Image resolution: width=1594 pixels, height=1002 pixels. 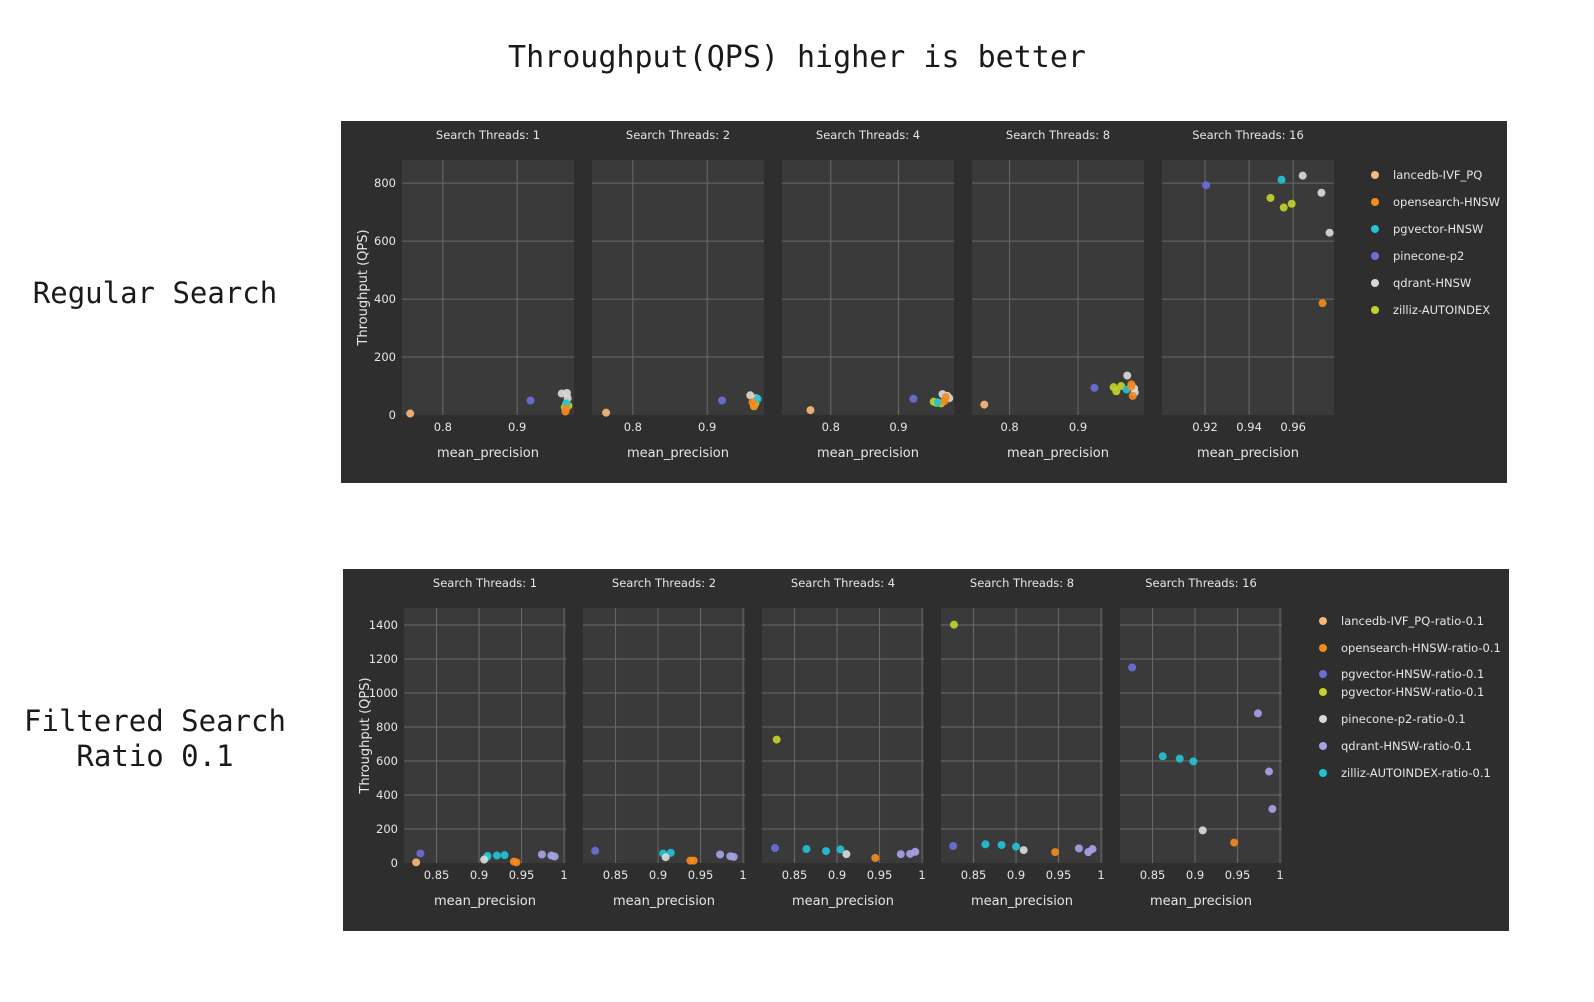 What do you see at coordinates (385, 299) in the screenshot?
I see `y-tick-label: 400` at bounding box center [385, 299].